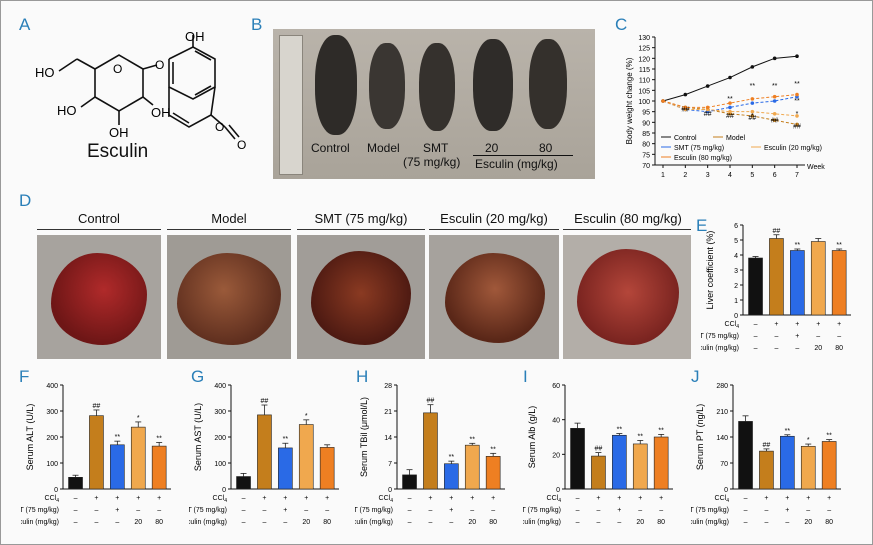 The height and width of the screenshot is (545, 873). I want to click on x-axis-label: Week, so click(816, 167).